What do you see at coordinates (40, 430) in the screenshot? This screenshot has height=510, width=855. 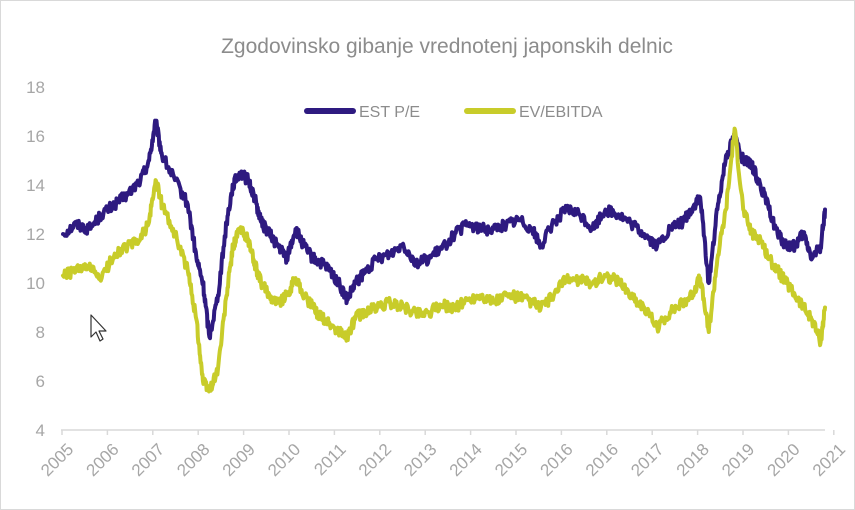 I see `y-tick-label: 4` at bounding box center [40, 430].